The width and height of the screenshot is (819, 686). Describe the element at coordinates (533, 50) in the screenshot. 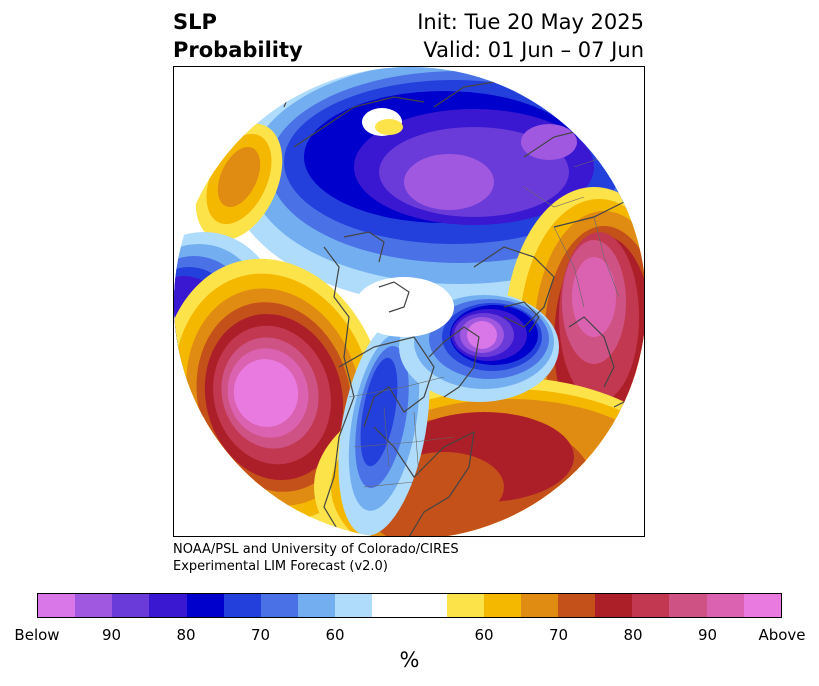

I see `valid-range: Valid: 01 Jun – 07 Jun` at that location.